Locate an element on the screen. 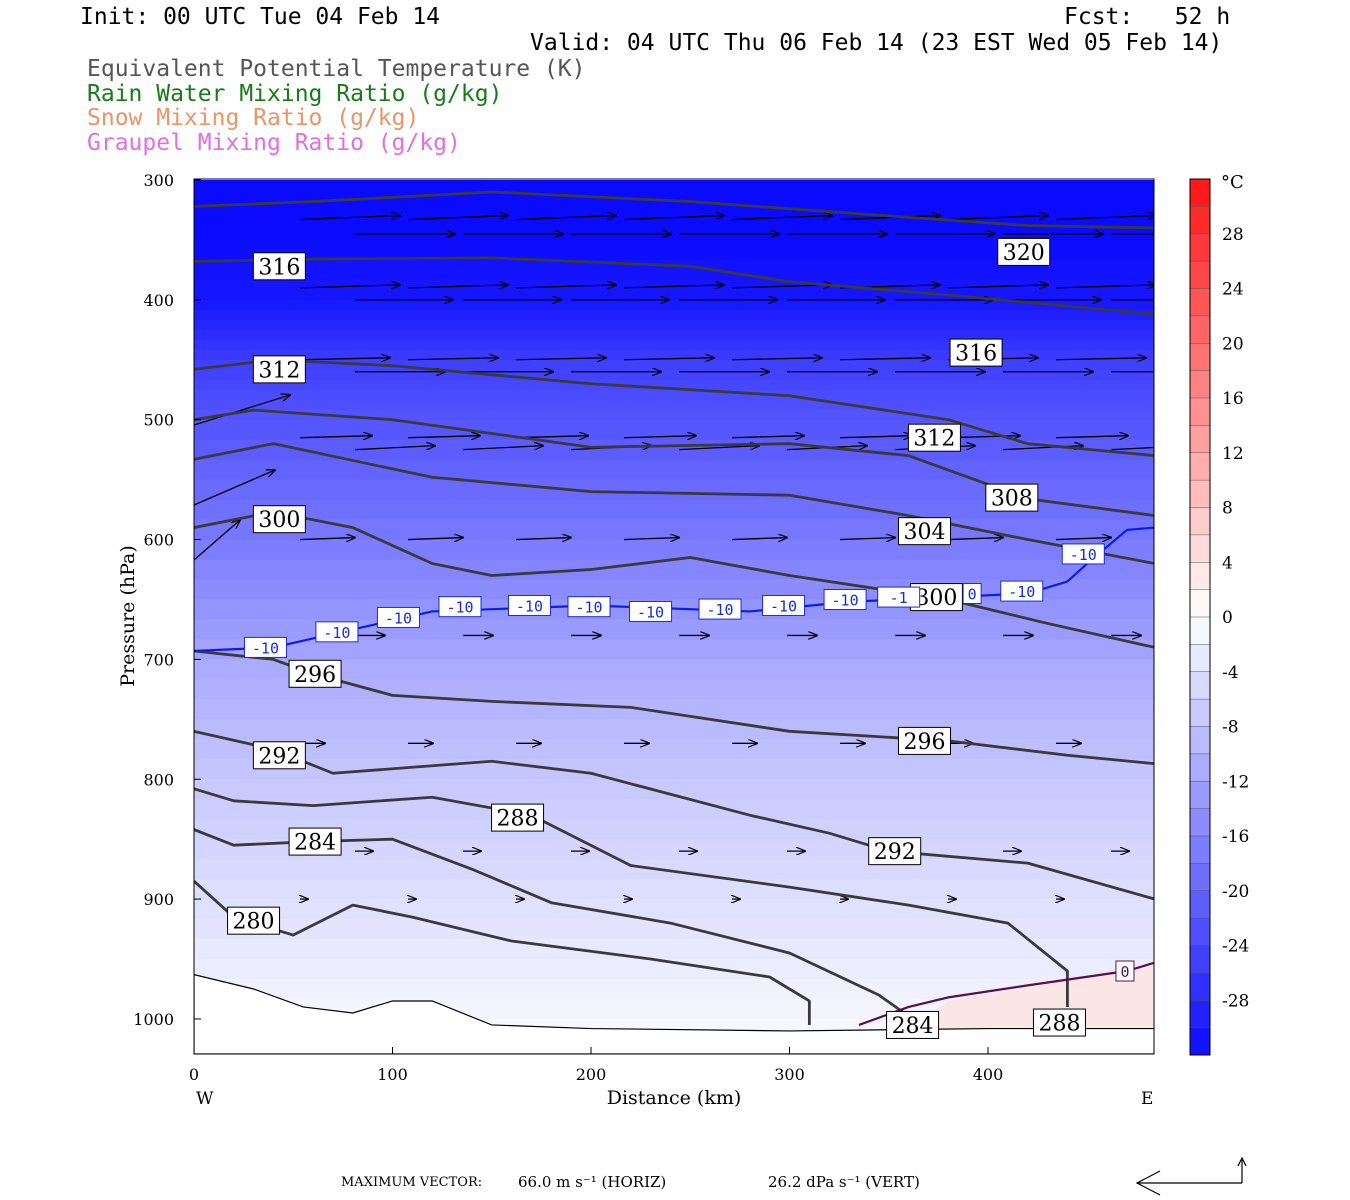 This screenshot has height=1200, width=1350. x-tick-label: 0 is located at coordinates (194, 1074).